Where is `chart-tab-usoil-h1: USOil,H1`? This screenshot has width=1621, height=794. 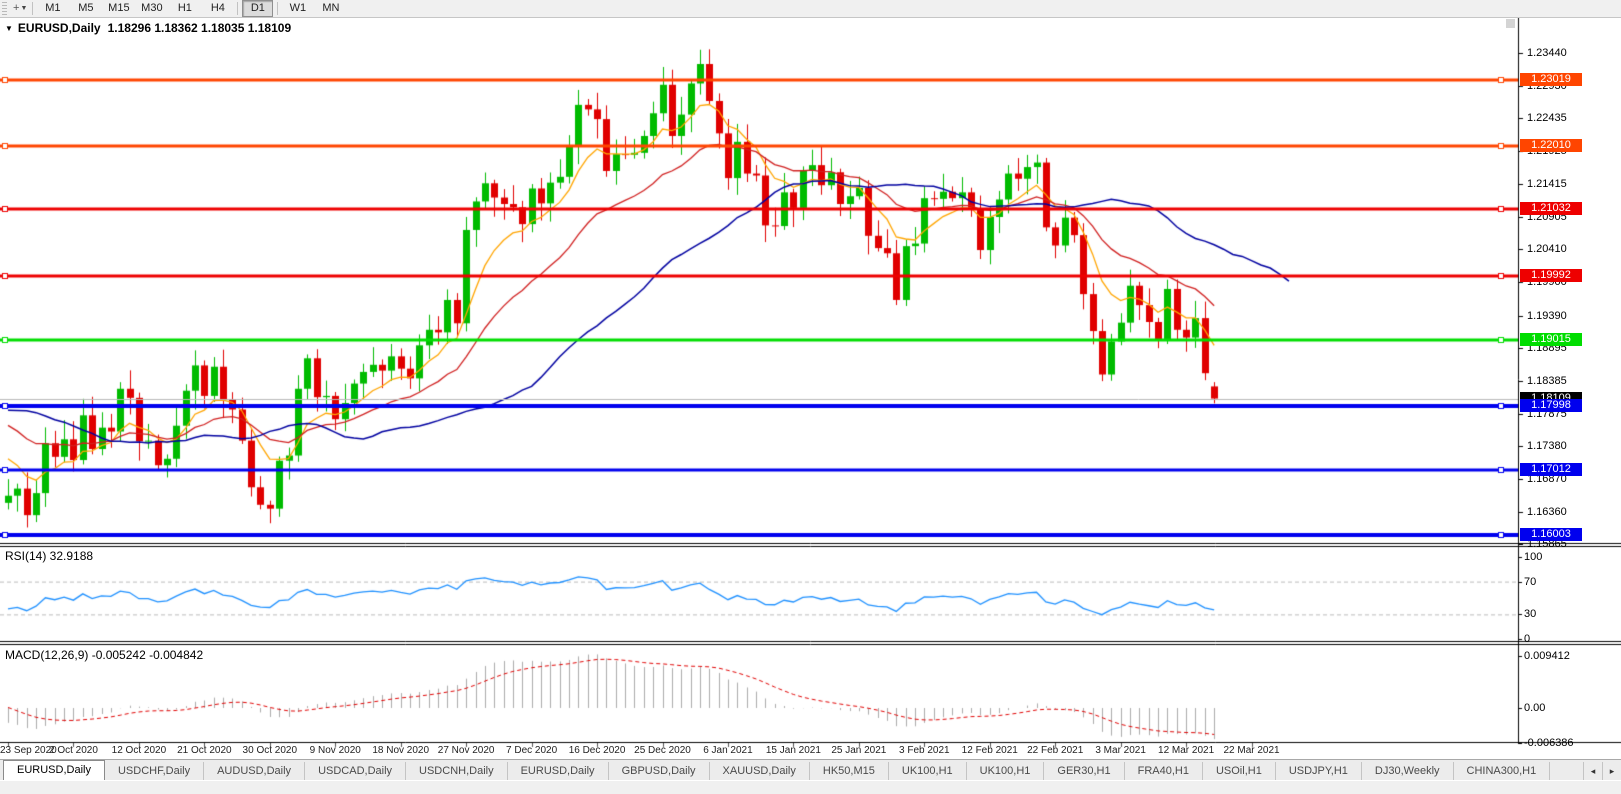
chart-tab-usoil-h1: USOil,H1 is located at coordinates (1239, 771).